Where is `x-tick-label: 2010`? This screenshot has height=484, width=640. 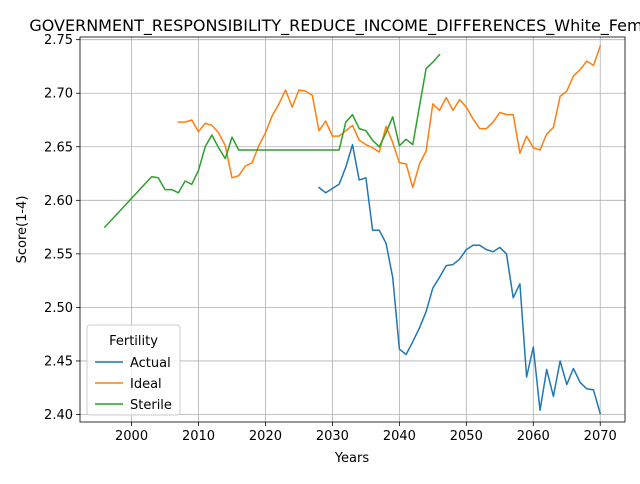
x-tick-label: 2010 is located at coordinates (198, 436).